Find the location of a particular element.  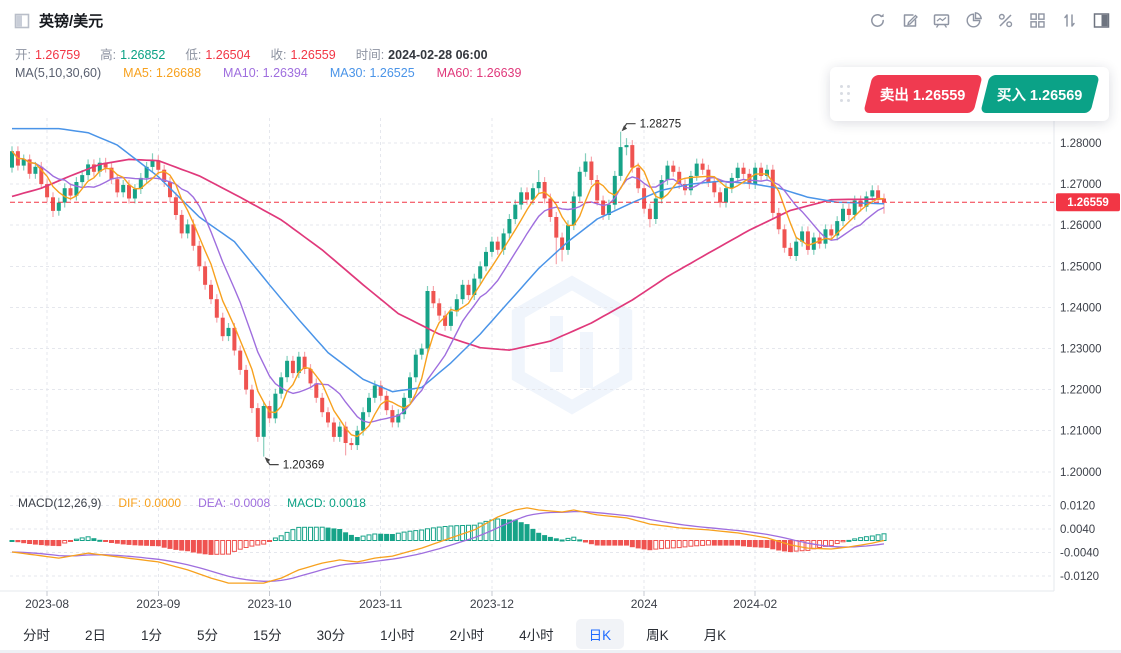

timeframe-周K: 周K is located at coordinates (657, 635).